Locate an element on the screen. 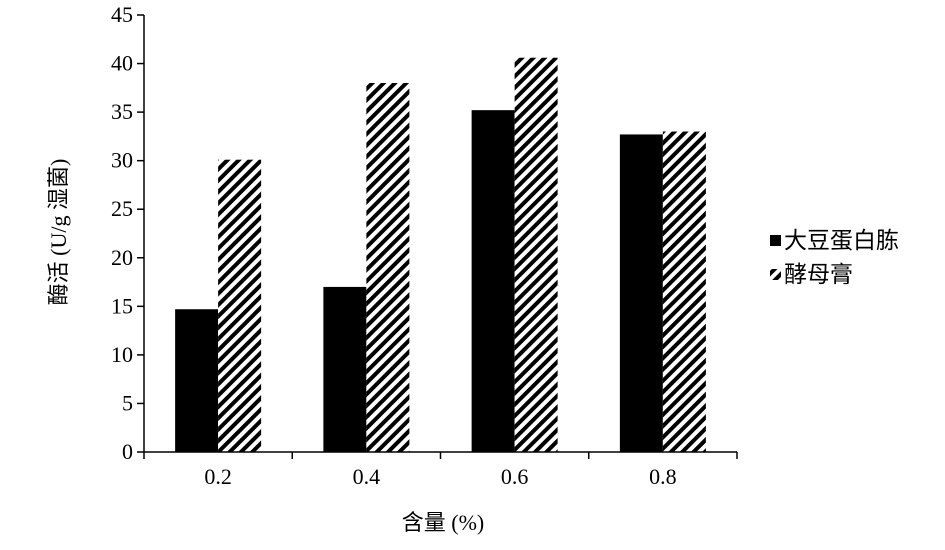  legend-swatch-soy-peptone is located at coordinates (775, 240).